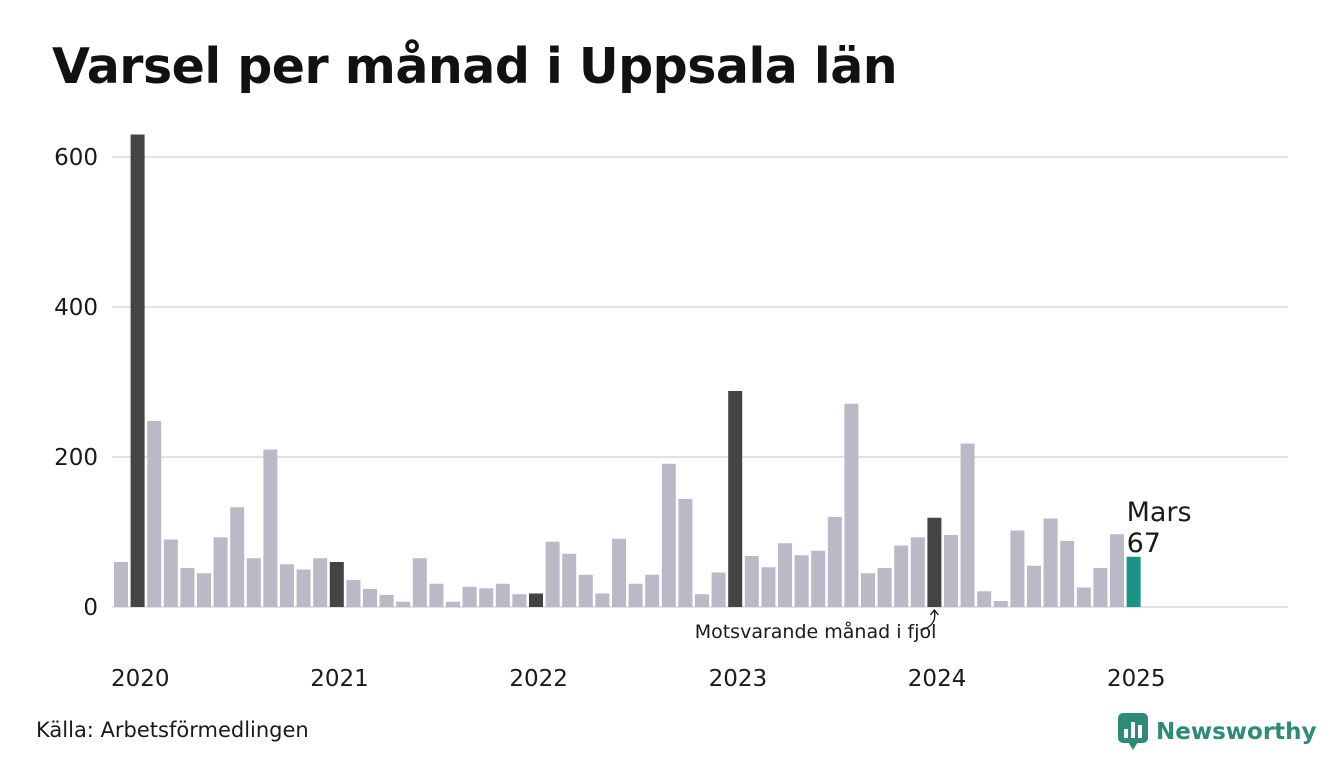 The width and height of the screenshot is (1340, 780). Describe the element at coordinates (475, 66) in the screenshot. I see `chart-title: Varsel per månad i Uppsala län` at that location.